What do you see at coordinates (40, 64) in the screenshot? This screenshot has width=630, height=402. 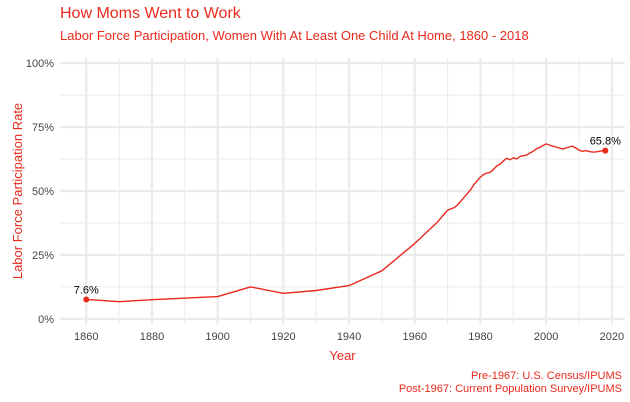 I see `y-tick-label: 100%` at bounding box center [40, 64].